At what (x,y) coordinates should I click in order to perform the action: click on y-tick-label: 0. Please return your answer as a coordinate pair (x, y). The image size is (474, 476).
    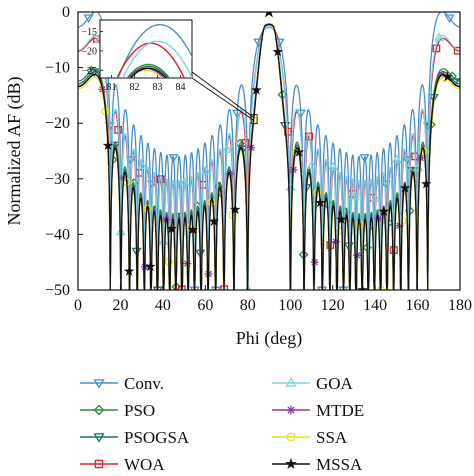
    Looking at the image, I should click on (66, 12).